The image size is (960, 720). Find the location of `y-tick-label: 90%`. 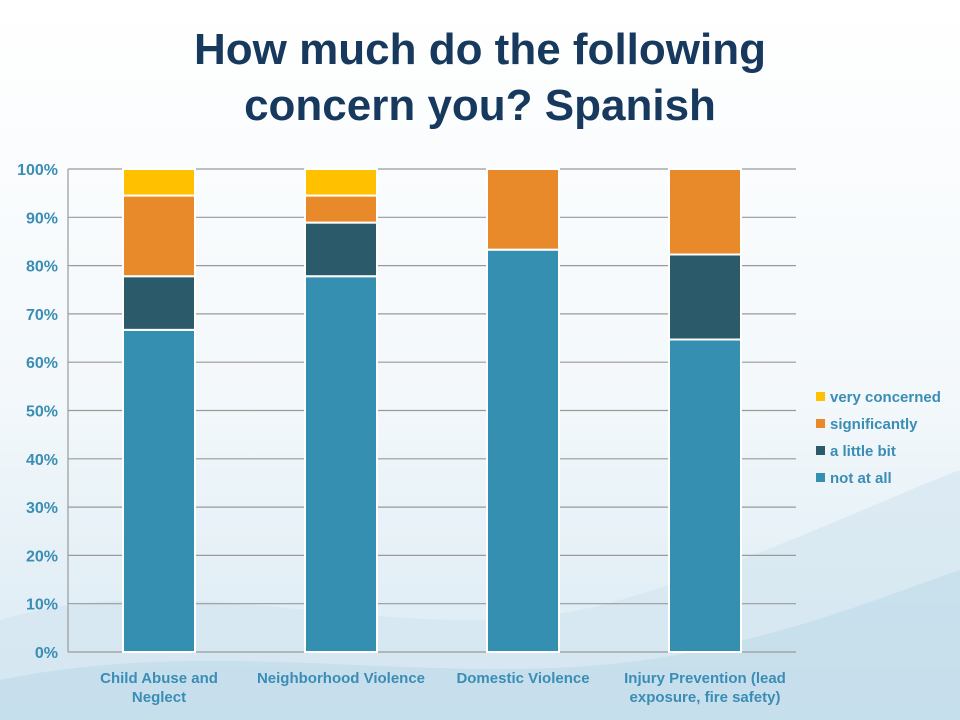

y-tick-label: 90% is located at coordinates (42, 218).